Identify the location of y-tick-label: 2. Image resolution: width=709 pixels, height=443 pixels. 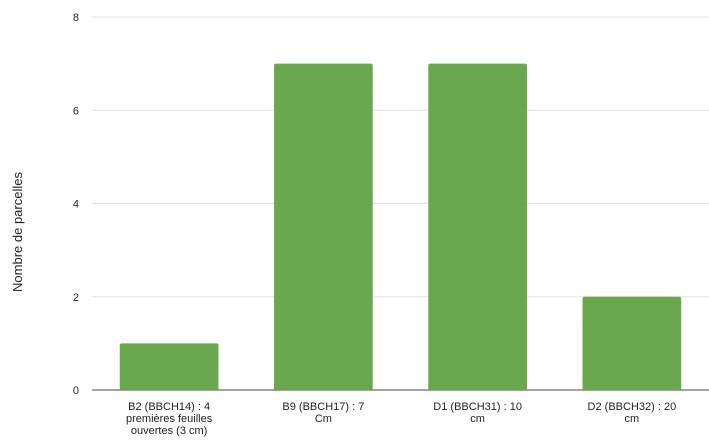
(76, 298).